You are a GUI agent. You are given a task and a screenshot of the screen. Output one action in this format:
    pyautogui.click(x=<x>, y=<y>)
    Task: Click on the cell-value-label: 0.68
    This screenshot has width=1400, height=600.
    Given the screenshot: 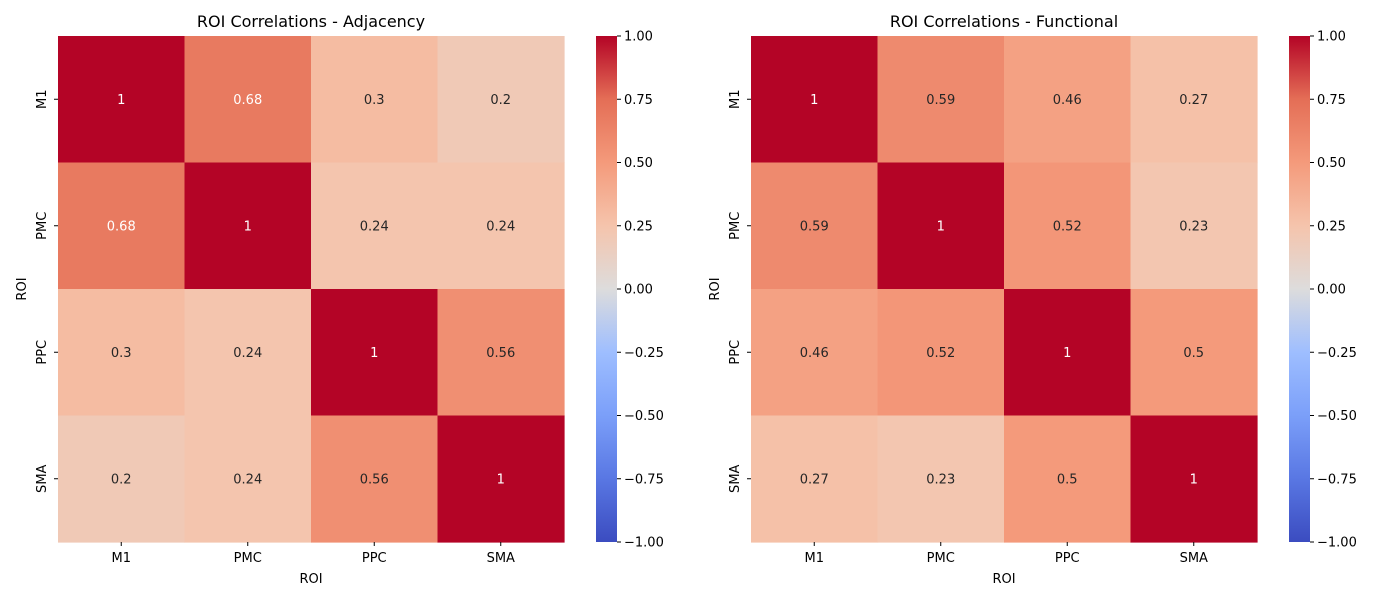 What is the action you would take?
    pyautogui.click(x=121, y=226)
    